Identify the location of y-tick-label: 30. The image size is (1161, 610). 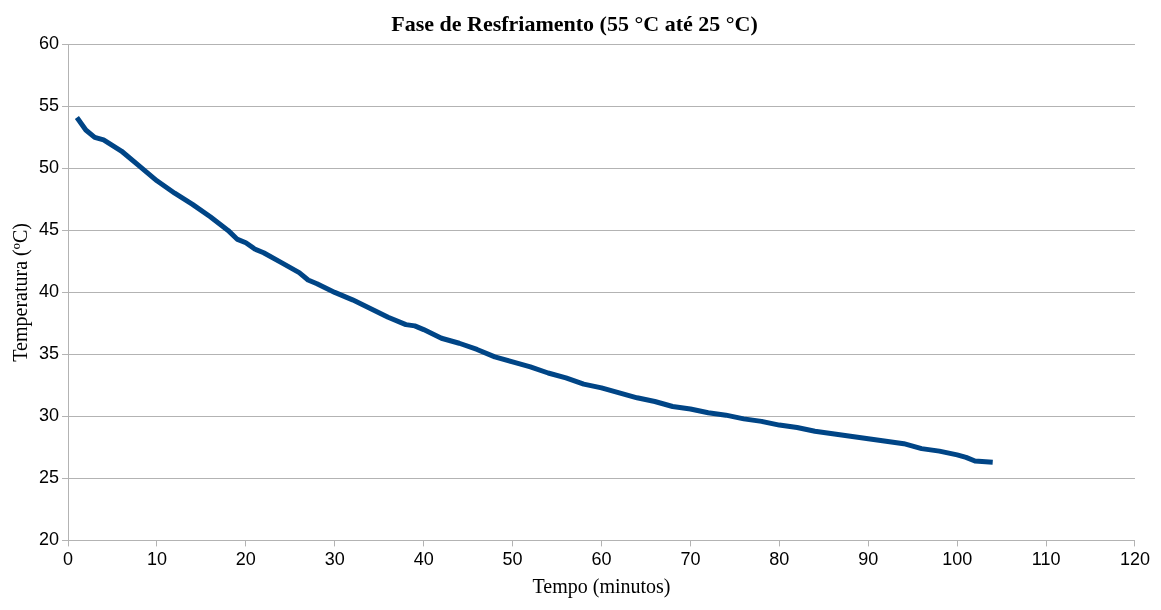
(49, 415).